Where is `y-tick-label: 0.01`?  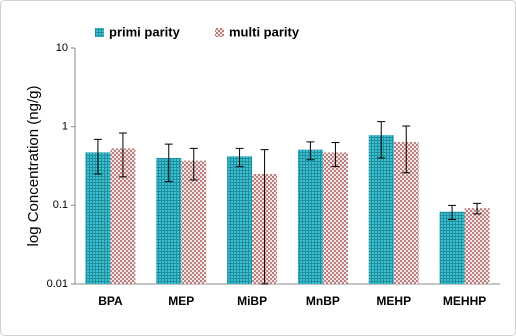 y-tick-label: 0.01 is located at coordinates (57, 284).